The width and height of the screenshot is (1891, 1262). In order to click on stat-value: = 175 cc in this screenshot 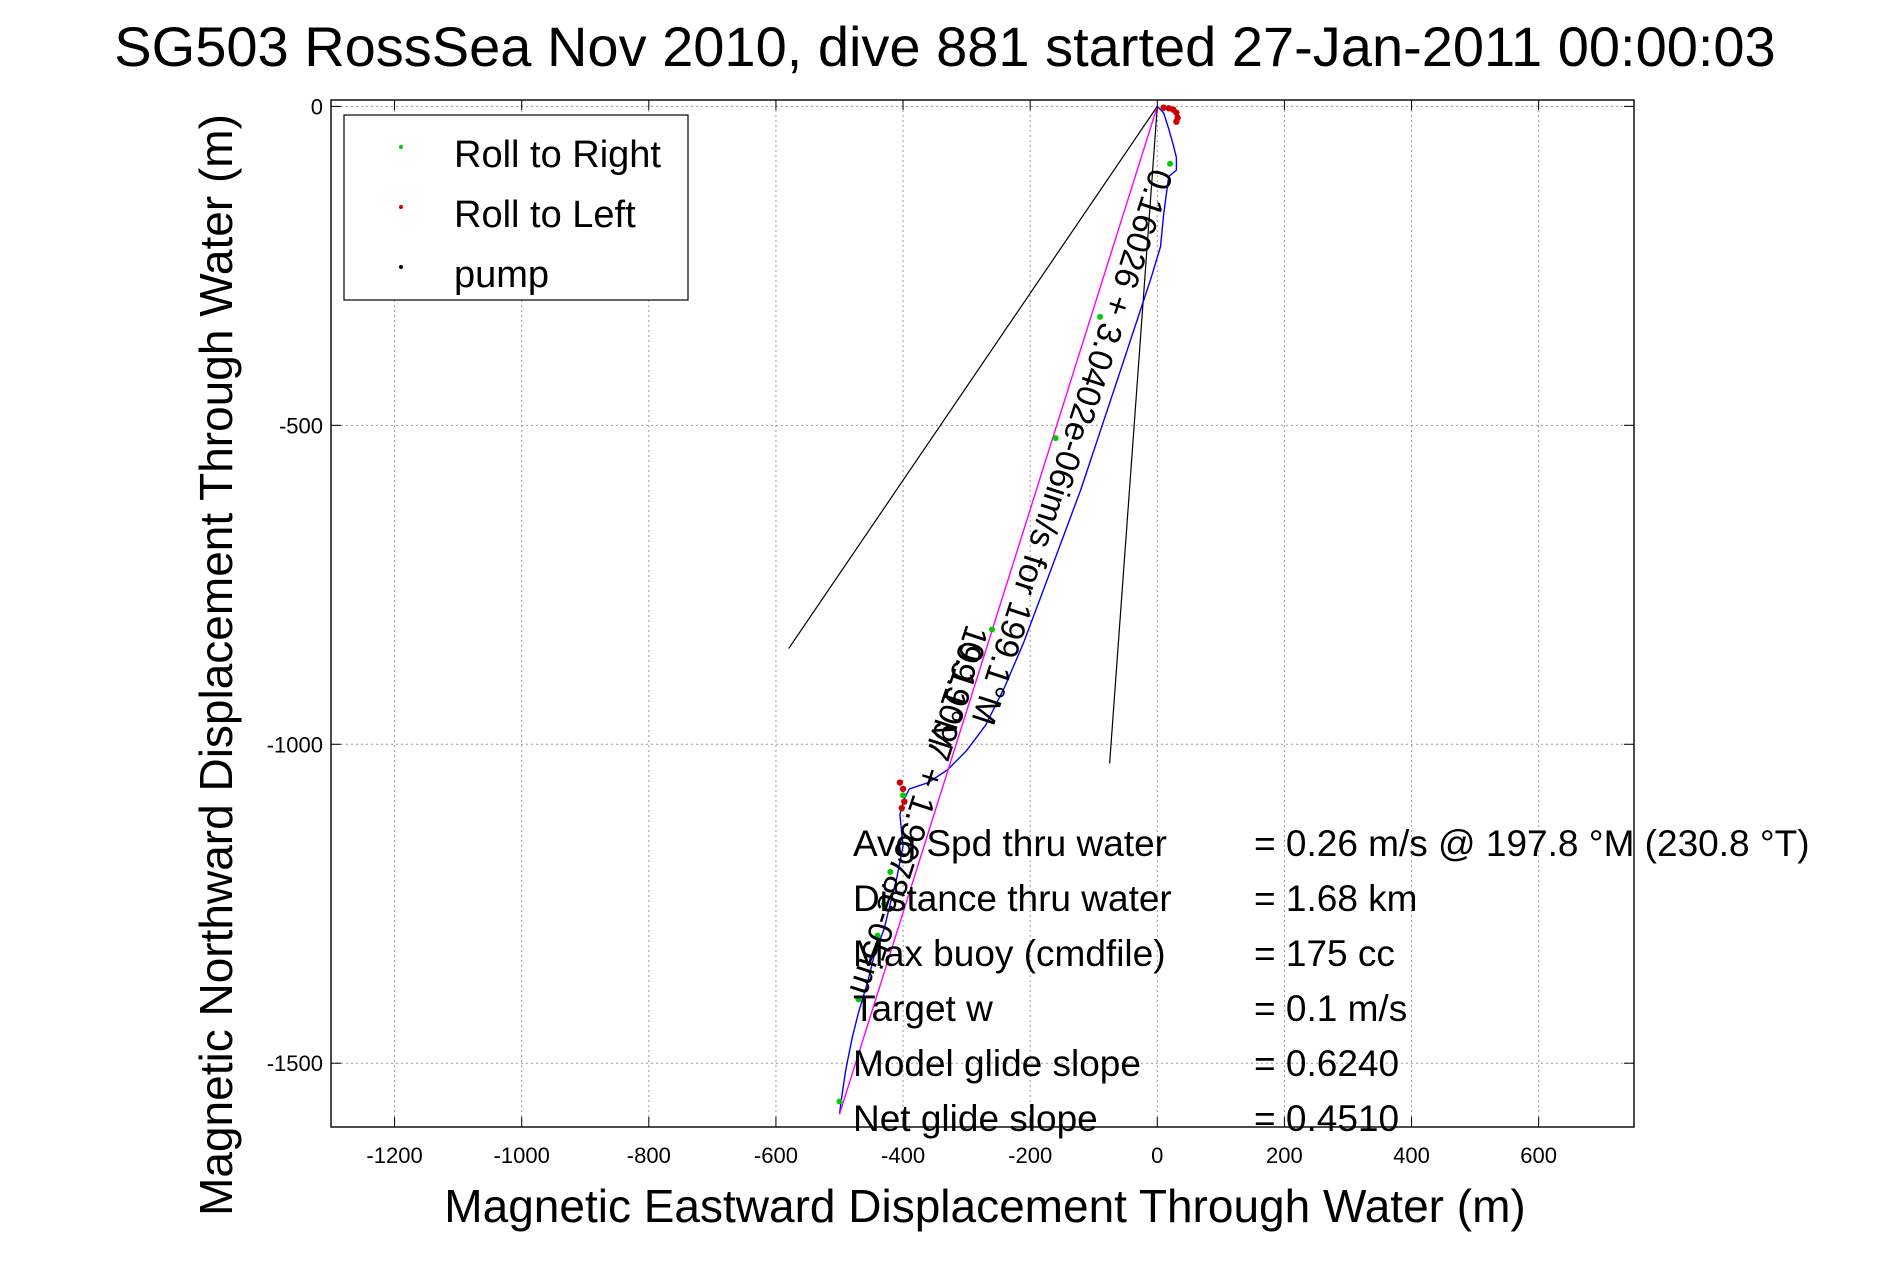, I will do `click(1324, 953)`.